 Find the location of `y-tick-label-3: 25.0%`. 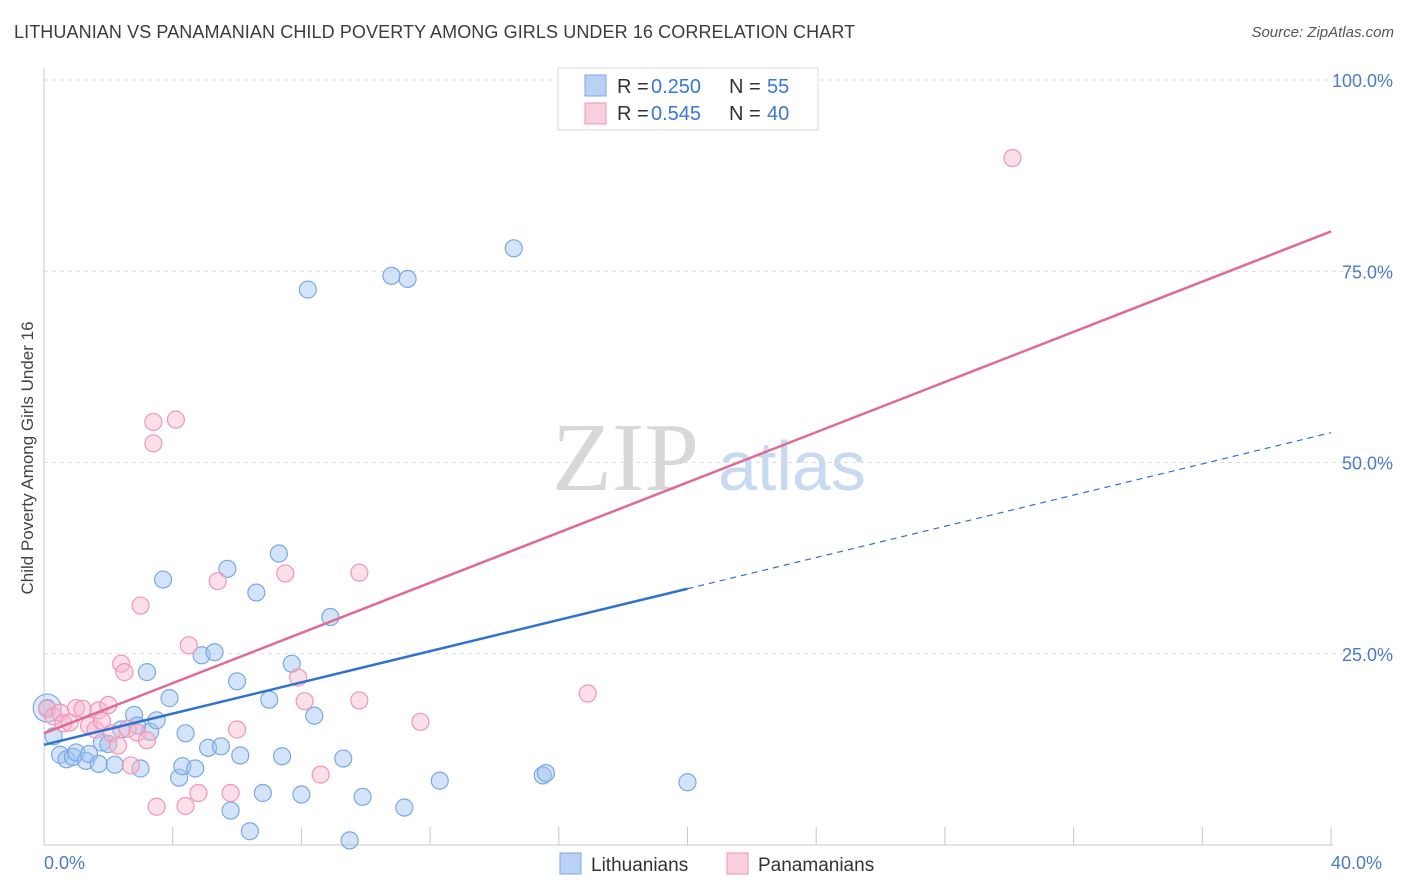

y-tick-label-3: 25.0% is located at coordinates (1367, 655).